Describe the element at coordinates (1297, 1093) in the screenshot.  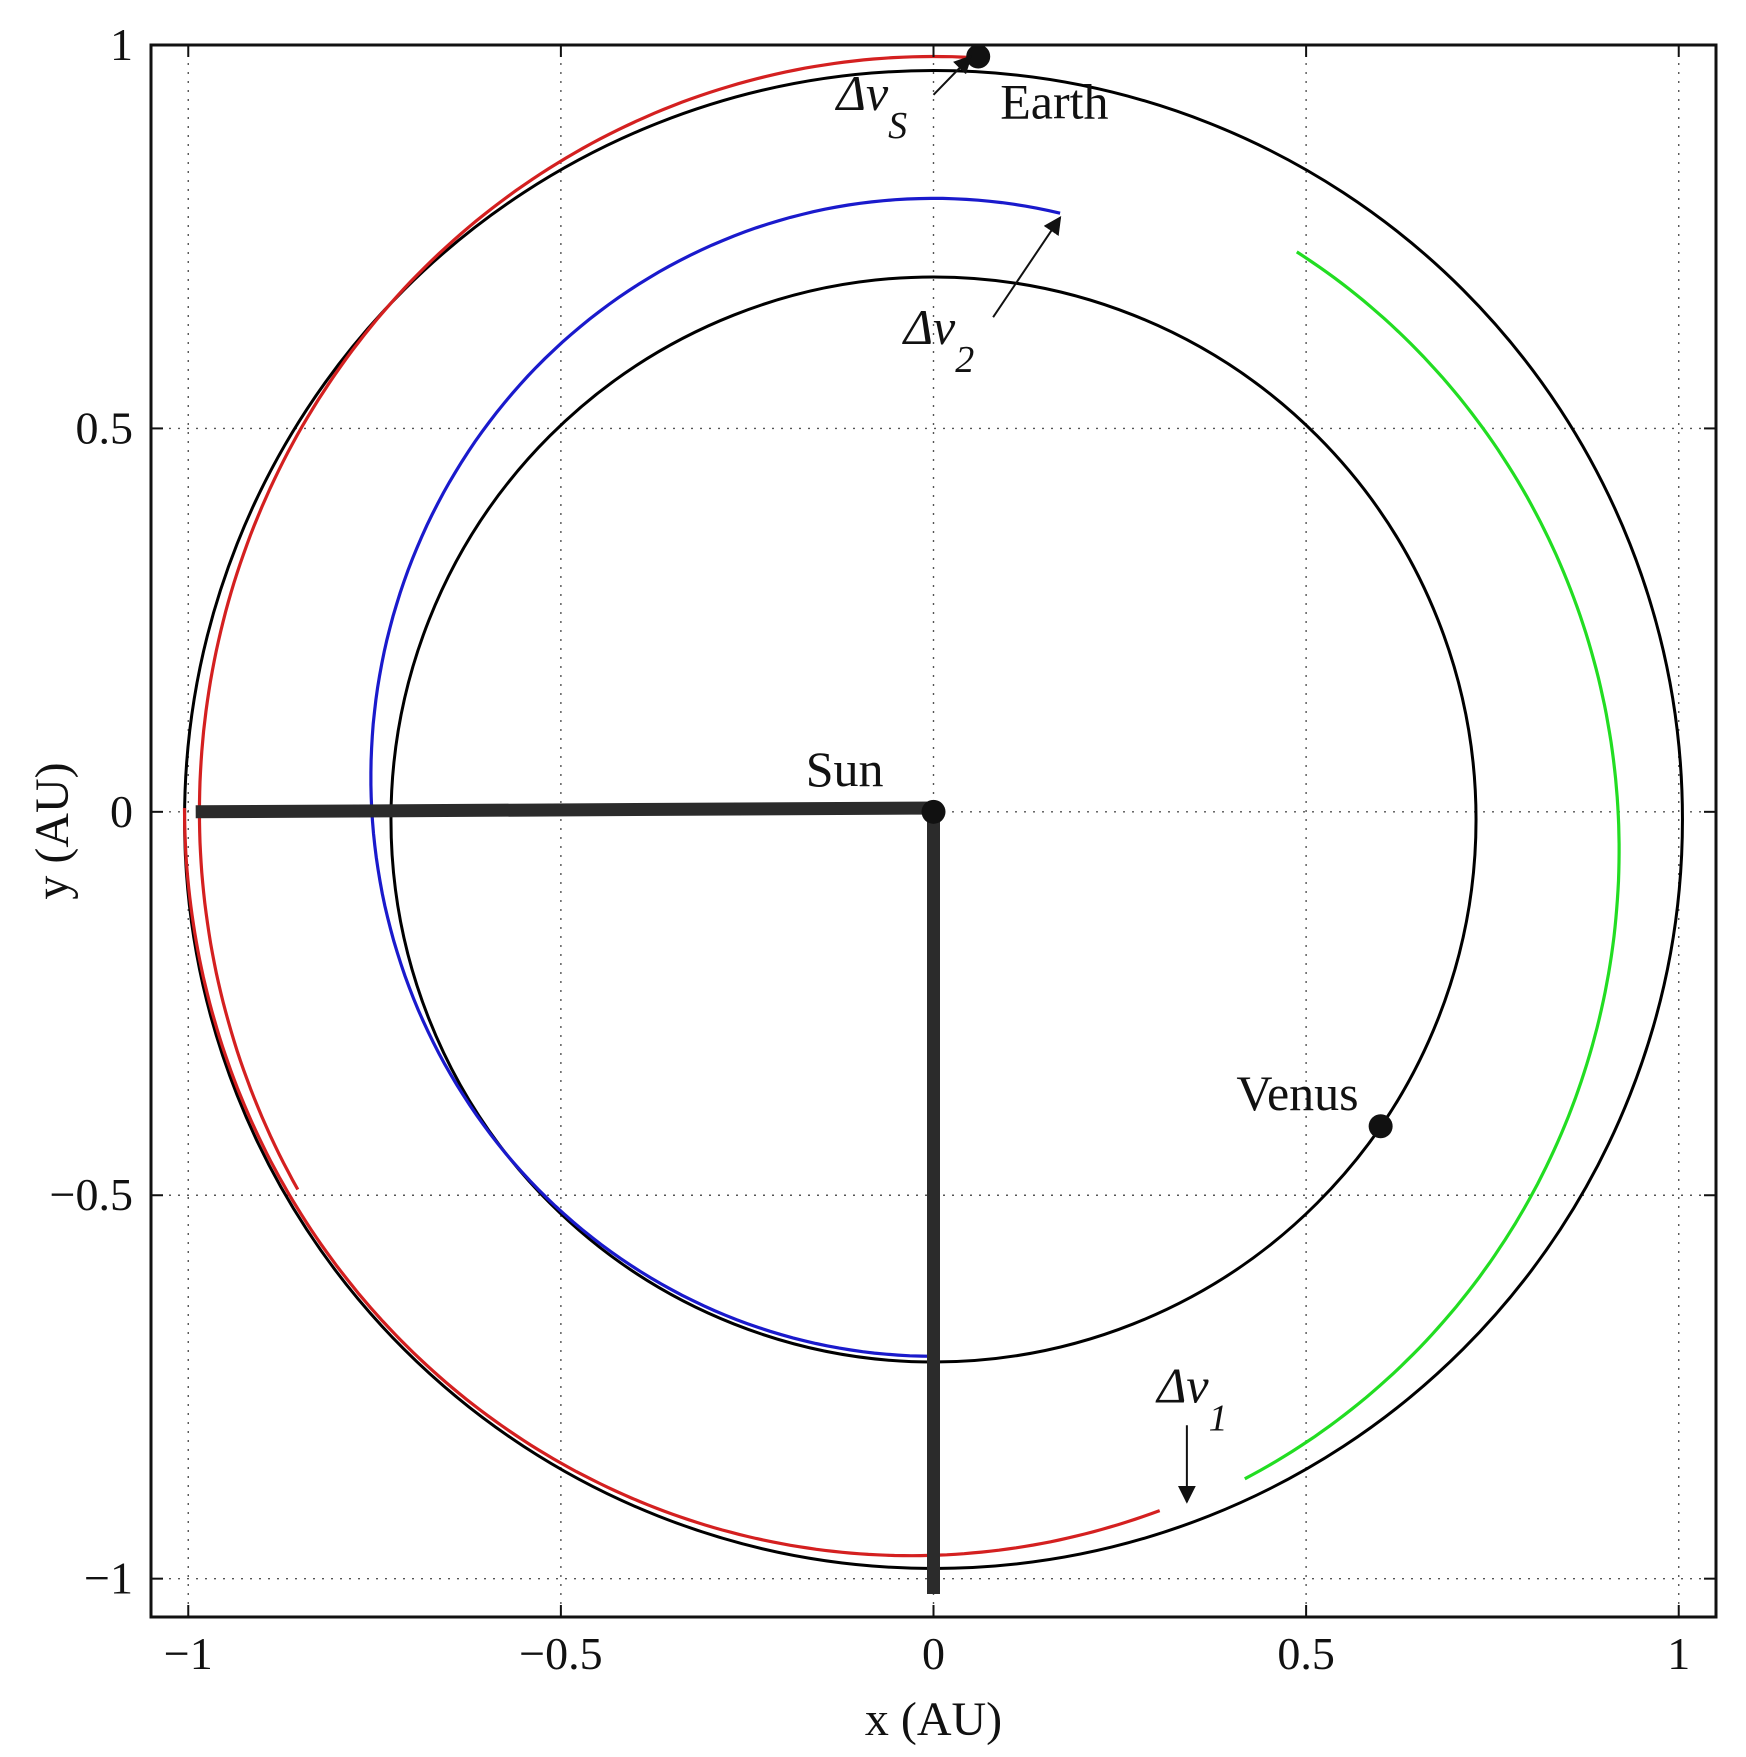
I see `venus-label: Venus` at that location.